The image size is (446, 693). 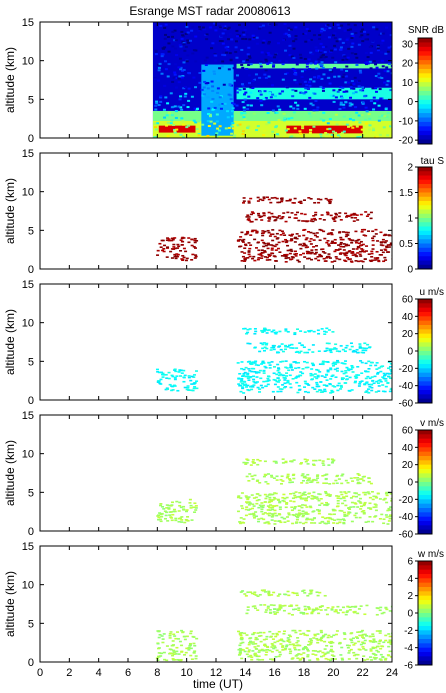 What do you see at coordinates (410, 596) in the screenshot?
I see `colorbar-tick-label: 2` at bounding box center [410, 596].